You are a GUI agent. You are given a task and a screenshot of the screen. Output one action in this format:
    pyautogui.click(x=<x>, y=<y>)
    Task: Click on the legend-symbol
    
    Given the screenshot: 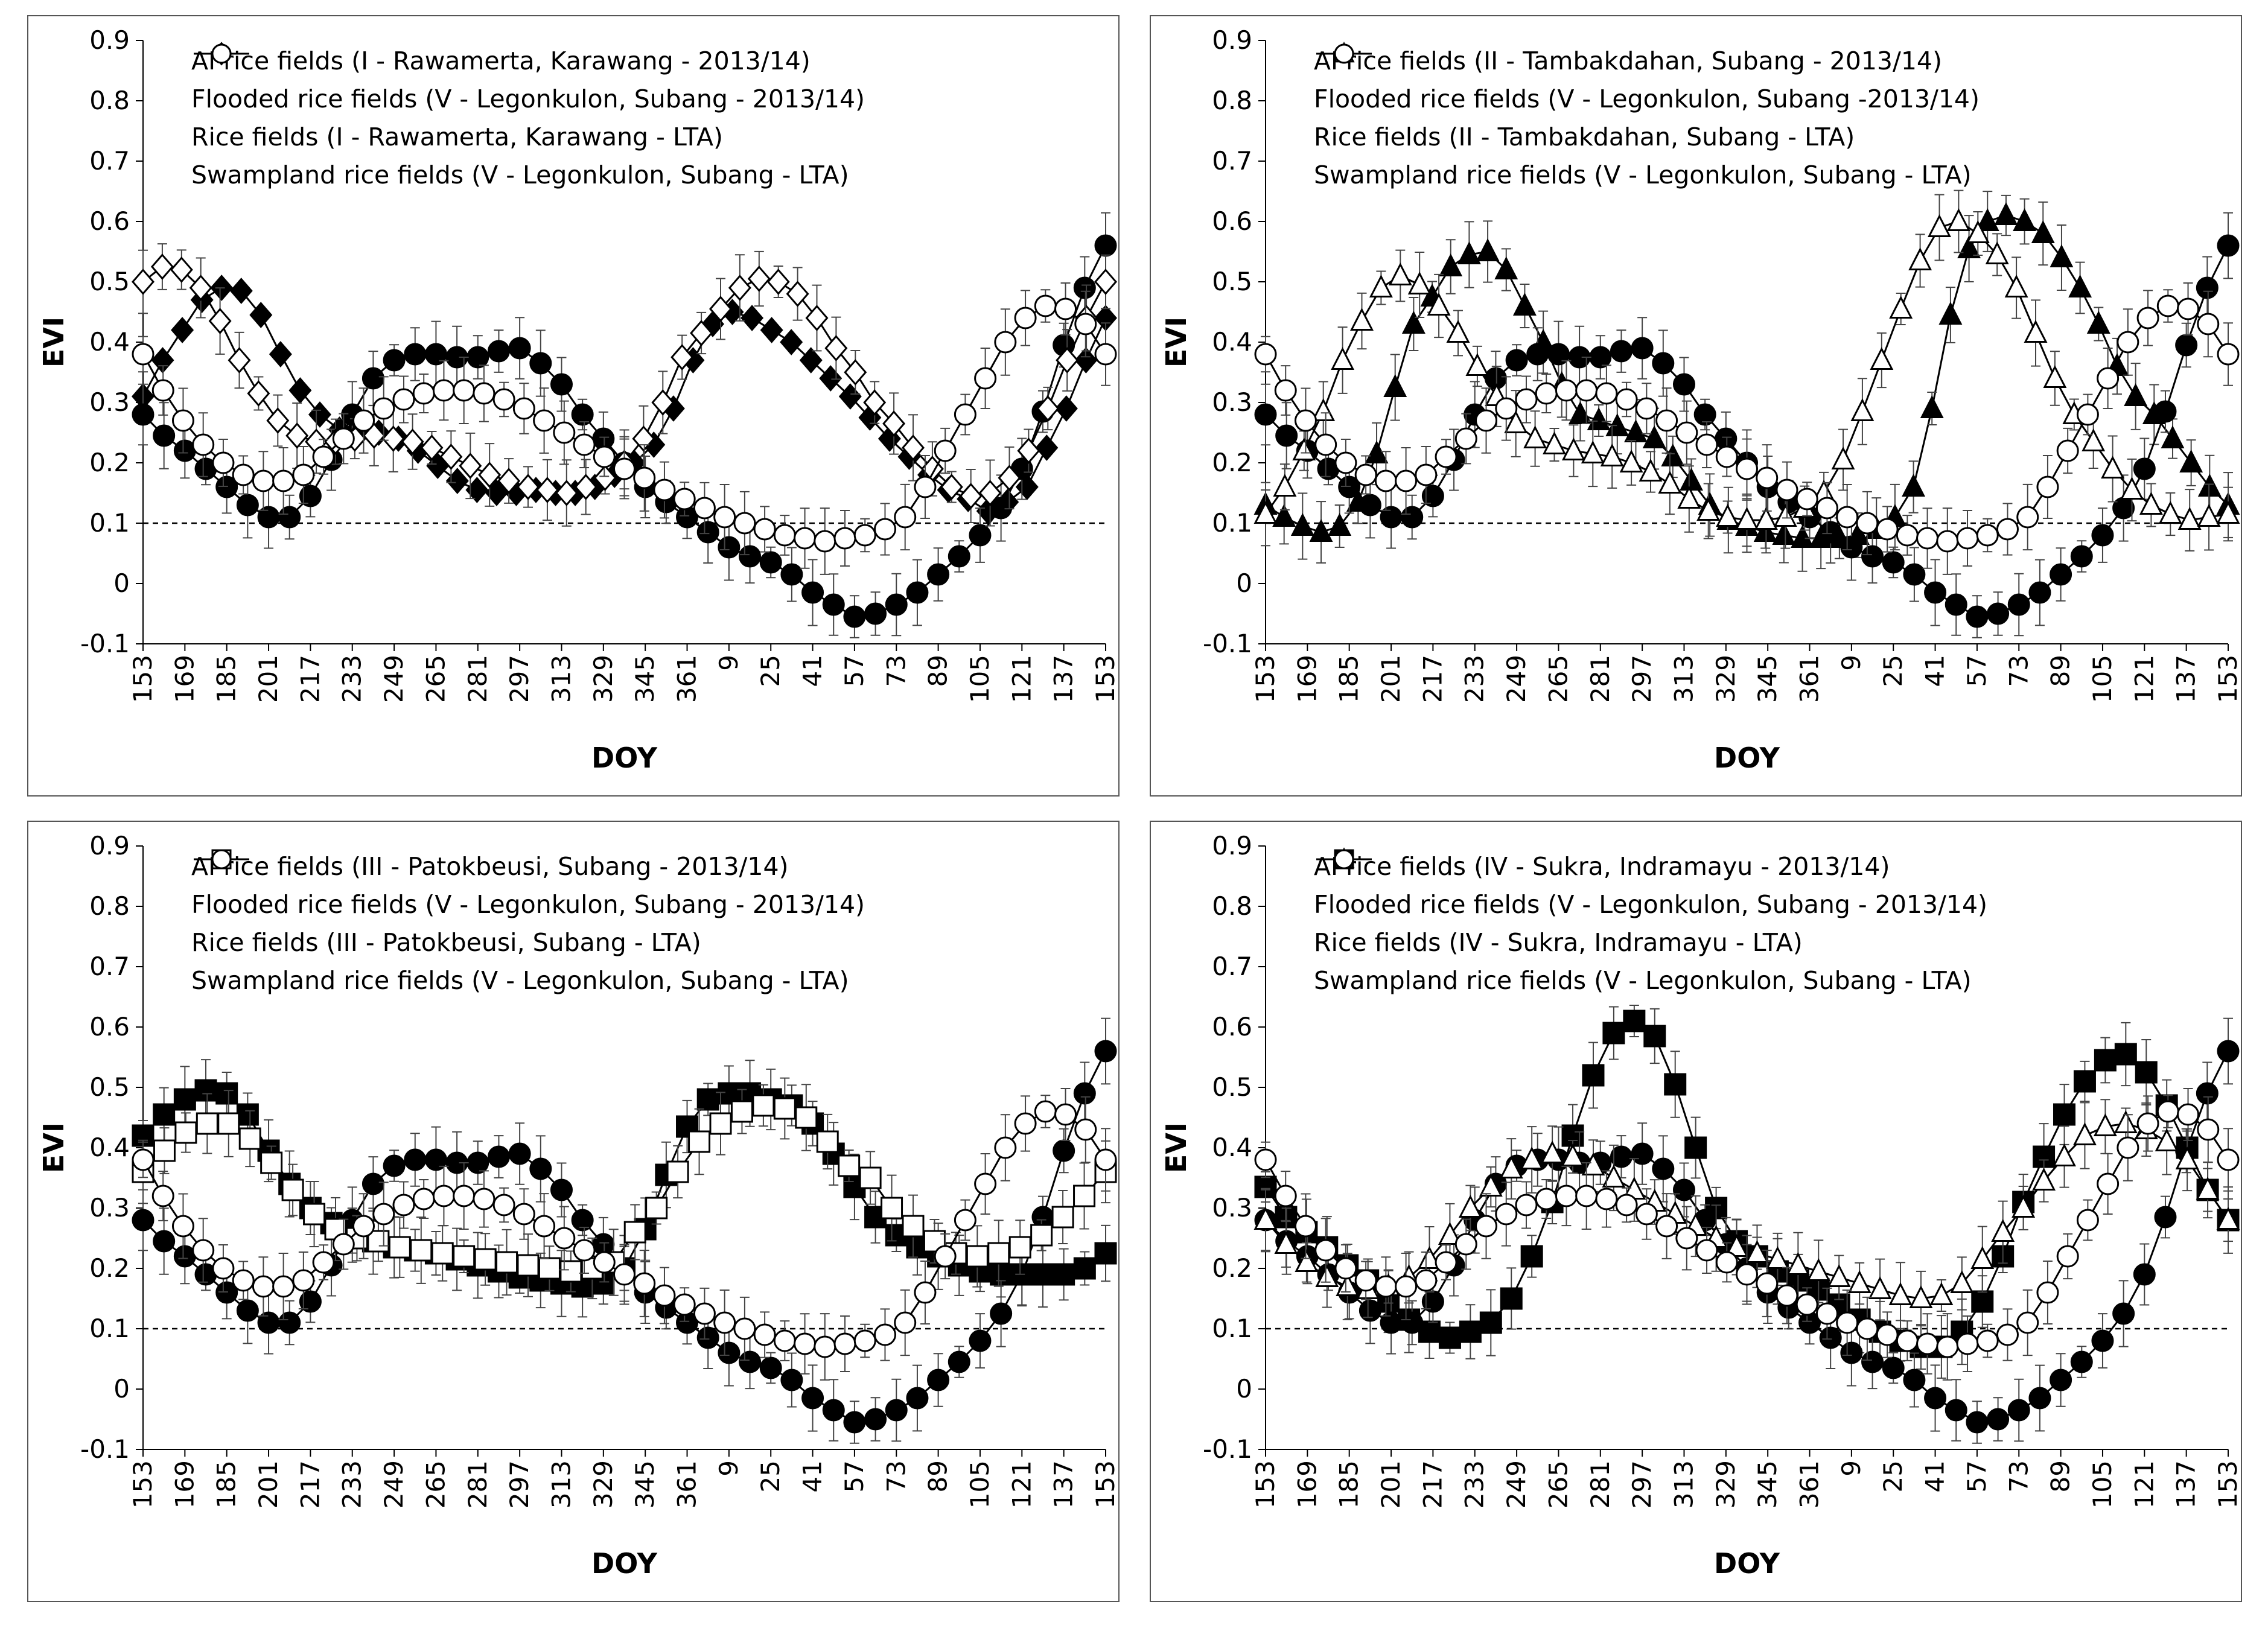 What is the action you would take?
    pyautogui.click(x=221, y=860)
    